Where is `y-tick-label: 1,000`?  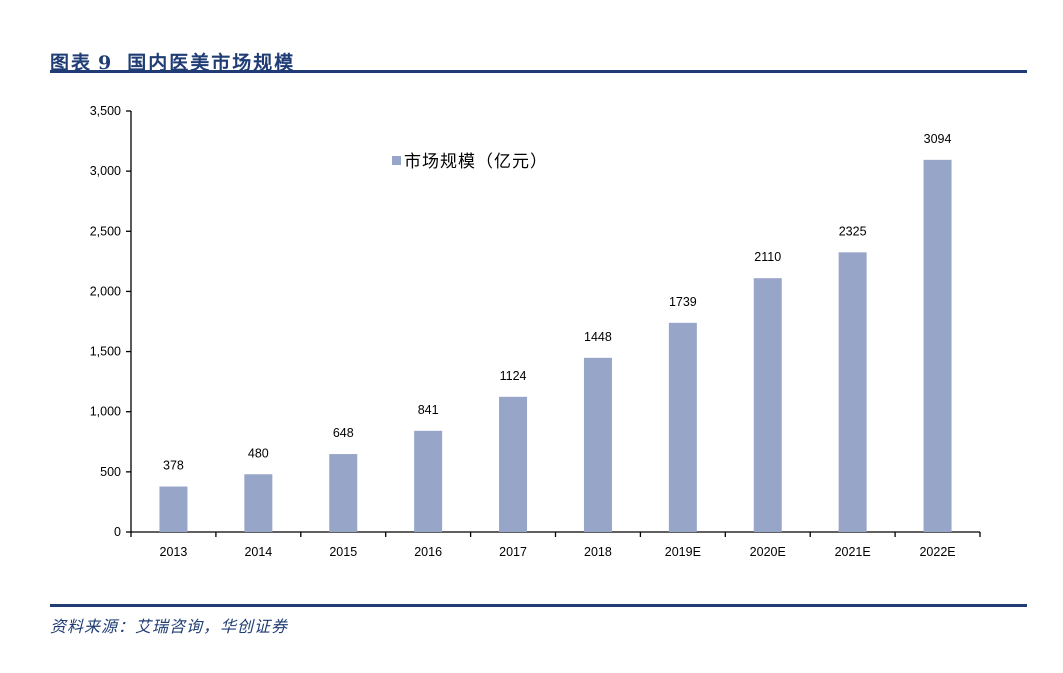 y-tick-label: 1,000 is located at coordinates (105, 412).